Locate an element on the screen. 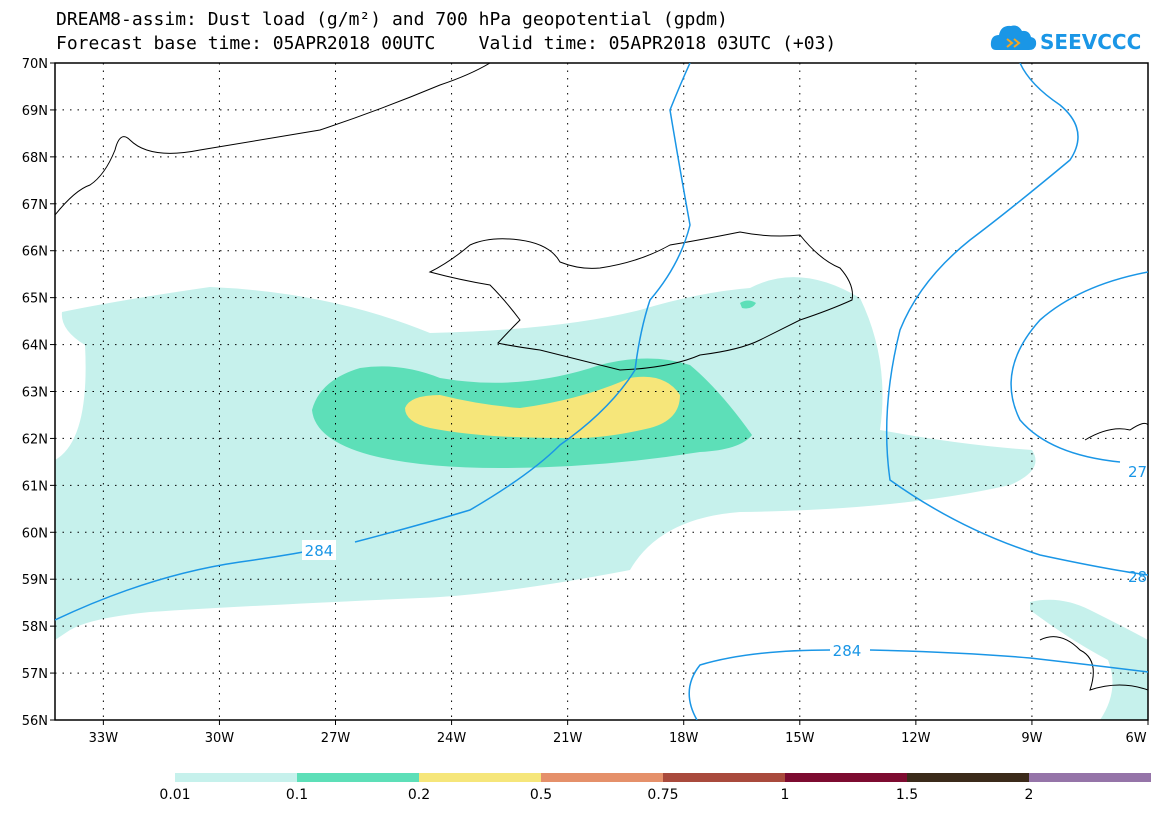 This screenshot has width=1175, height=815. lat-label: 60N is located at coordinates (35, 533).